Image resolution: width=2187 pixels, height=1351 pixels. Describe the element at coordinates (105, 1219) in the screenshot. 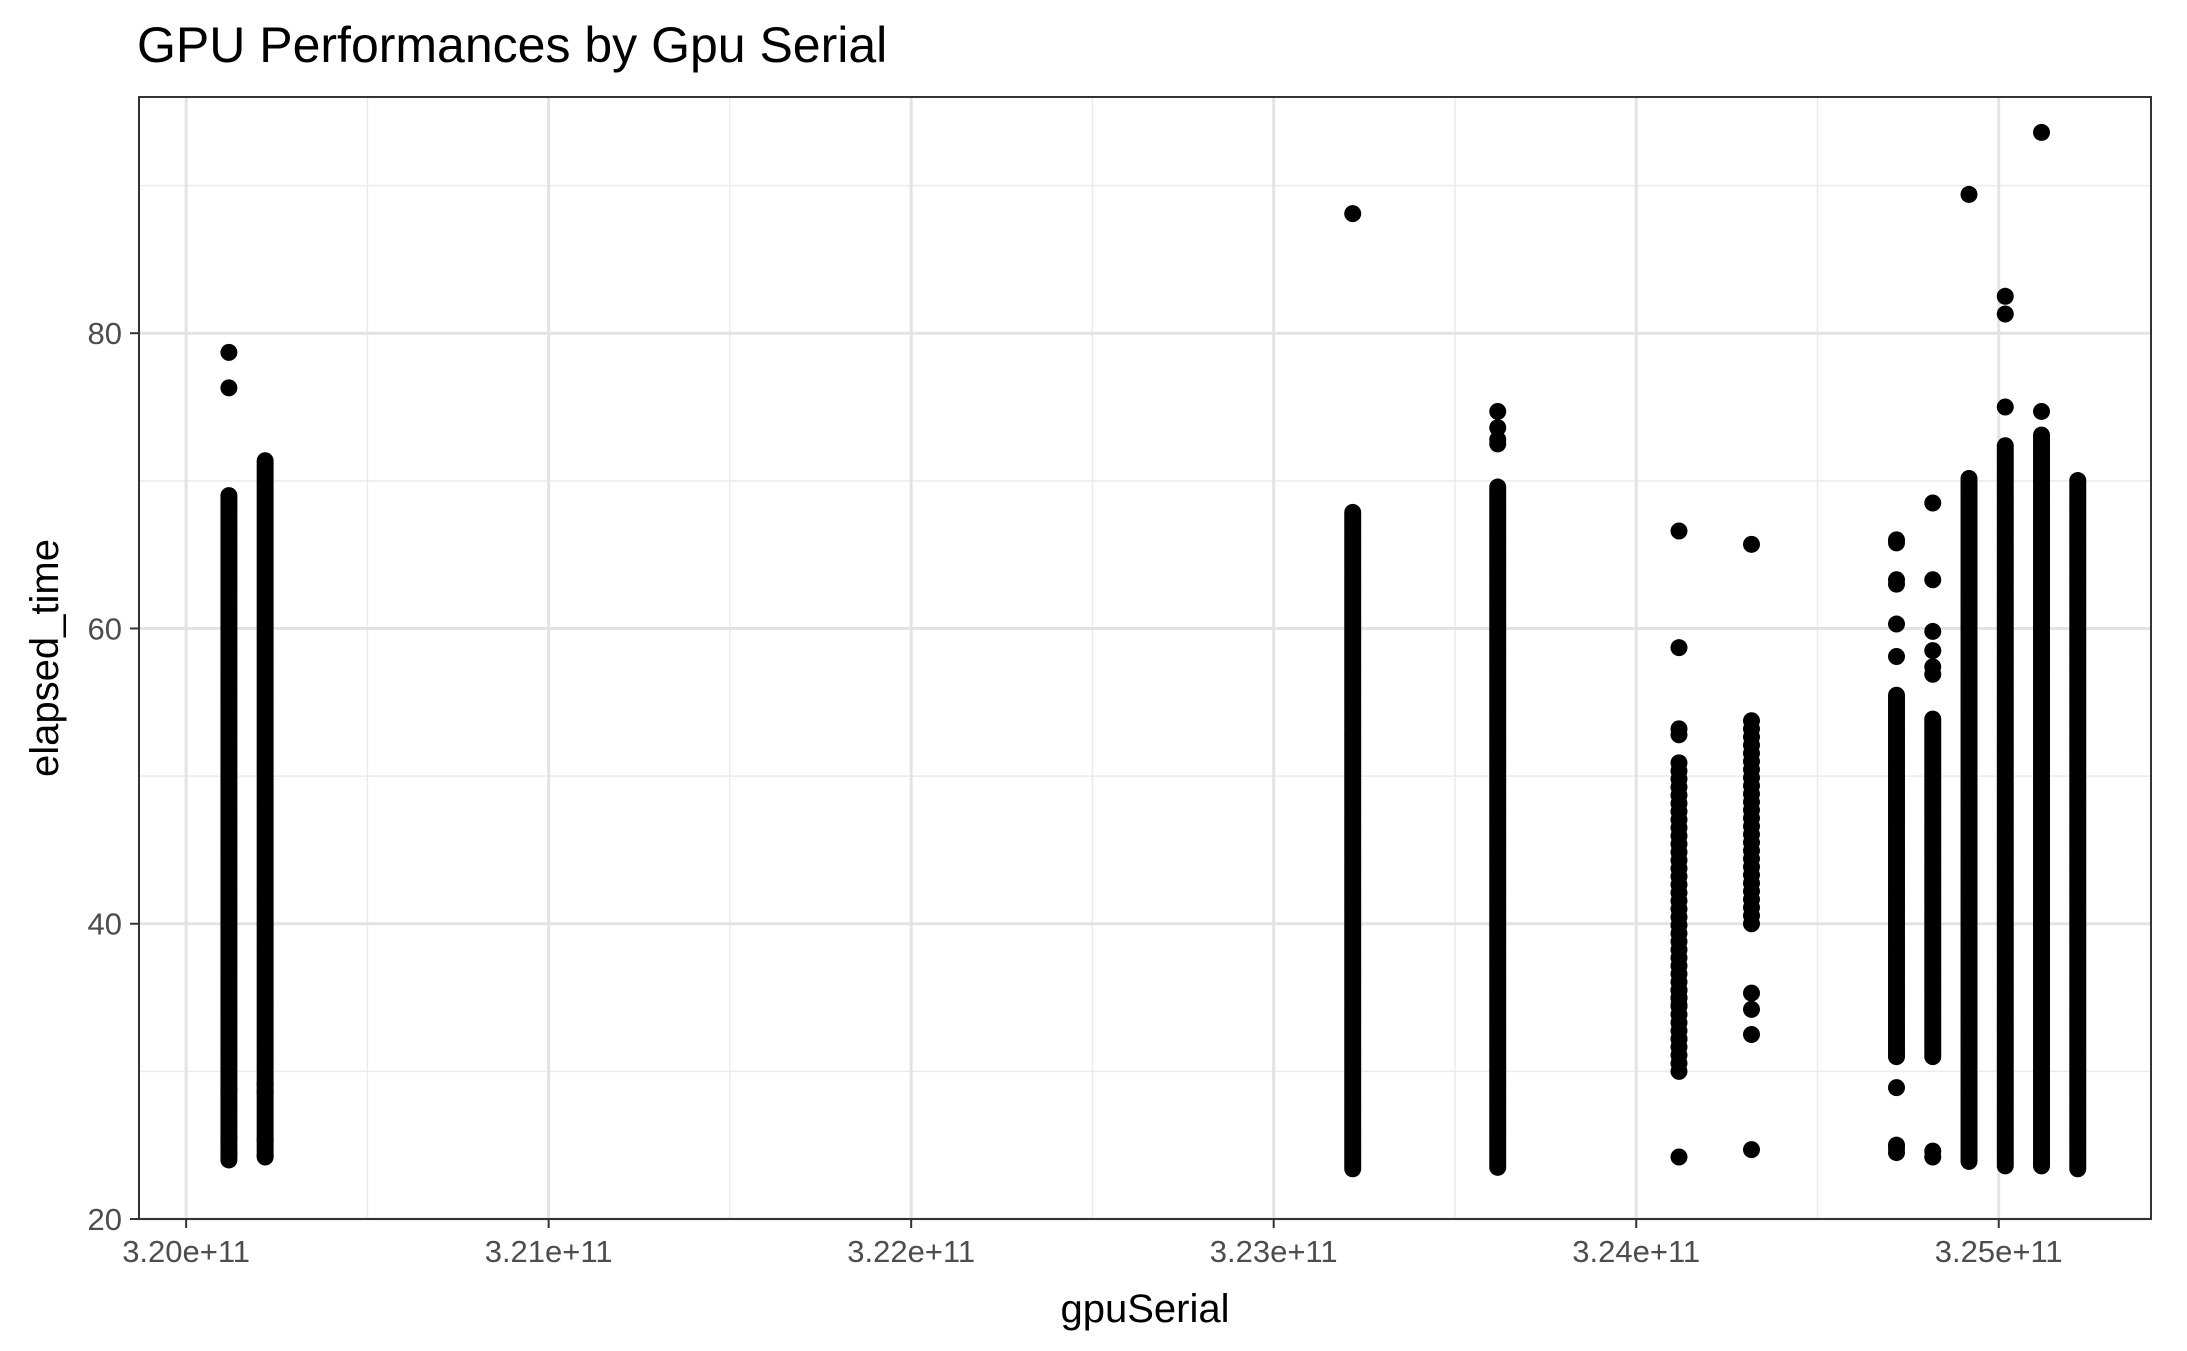

I see `y-tick-label: 20` at that location.